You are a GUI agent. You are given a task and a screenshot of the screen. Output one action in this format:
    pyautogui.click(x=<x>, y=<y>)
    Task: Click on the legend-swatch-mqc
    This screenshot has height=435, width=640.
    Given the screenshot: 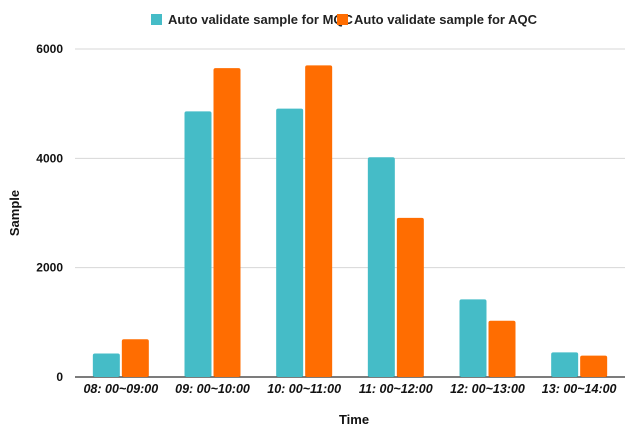 What is the action you would take?
    pyautogui.click(x=156, y=19)
    